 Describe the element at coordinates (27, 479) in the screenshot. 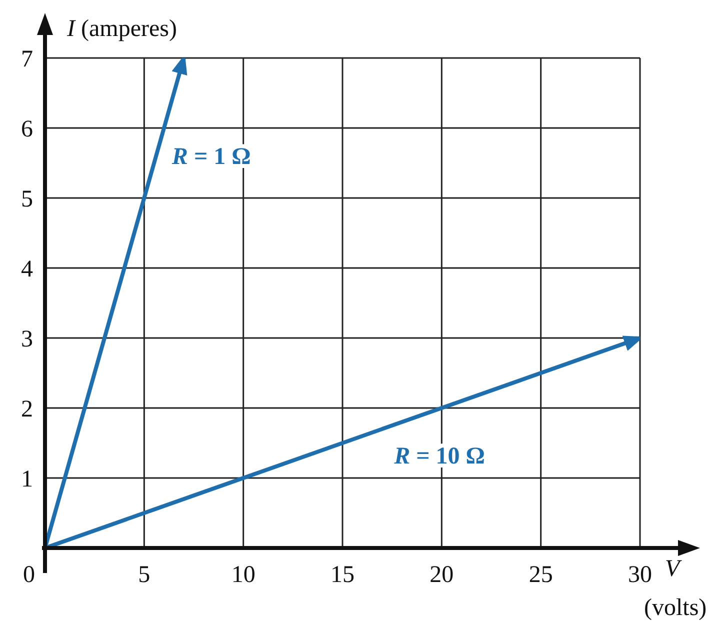

I see `y-tick-label: 1` at that location.